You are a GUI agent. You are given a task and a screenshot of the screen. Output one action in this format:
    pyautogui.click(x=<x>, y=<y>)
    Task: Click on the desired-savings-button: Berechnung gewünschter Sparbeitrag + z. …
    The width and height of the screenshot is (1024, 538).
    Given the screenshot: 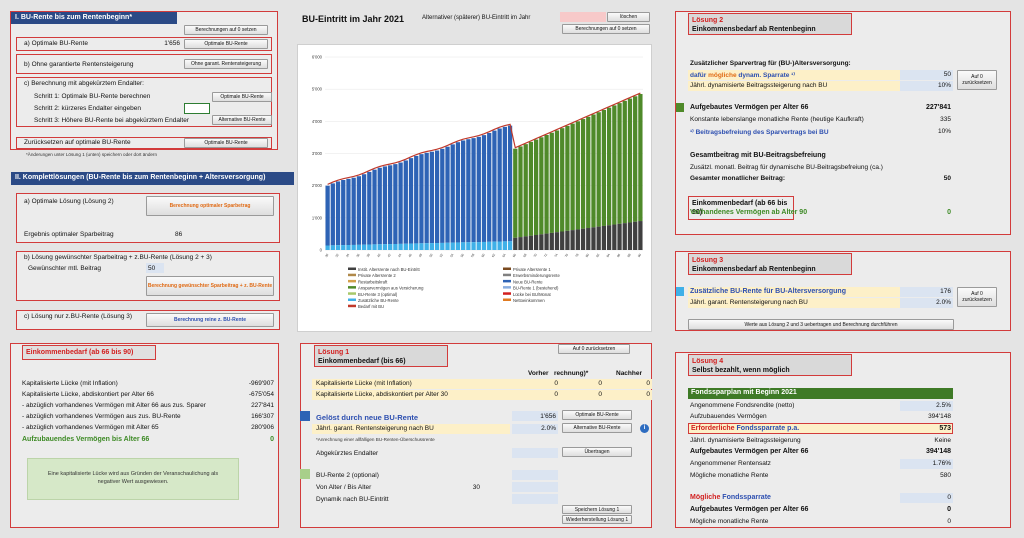 What is the action you would take?
    pyautogui.click(x=210, y=286)
    